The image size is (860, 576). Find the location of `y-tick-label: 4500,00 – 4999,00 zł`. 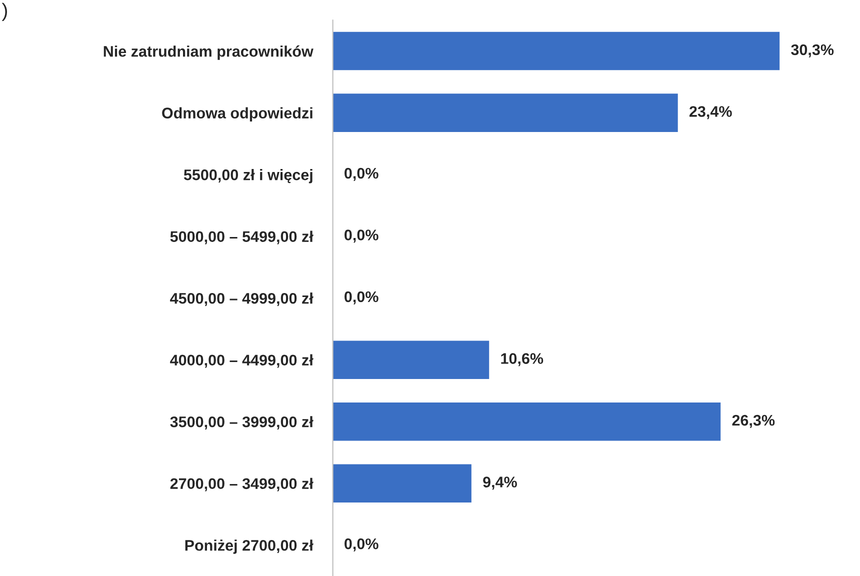

y-tick-label: 4500,00 – 4999,00 zł is located at coordinates (242, 299).